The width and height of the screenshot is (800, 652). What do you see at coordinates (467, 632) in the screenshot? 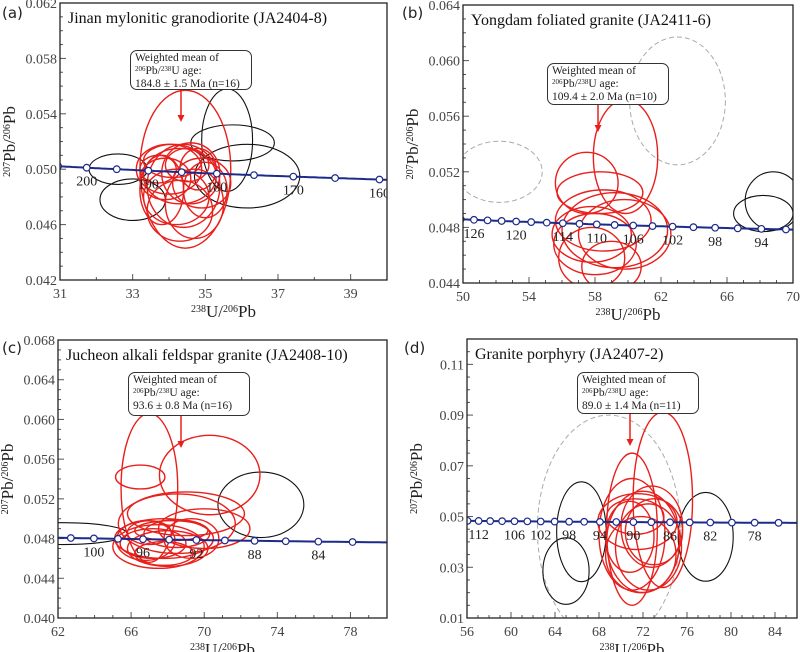
I see `x-tick-label: 56` at bounding box center [467, 632].